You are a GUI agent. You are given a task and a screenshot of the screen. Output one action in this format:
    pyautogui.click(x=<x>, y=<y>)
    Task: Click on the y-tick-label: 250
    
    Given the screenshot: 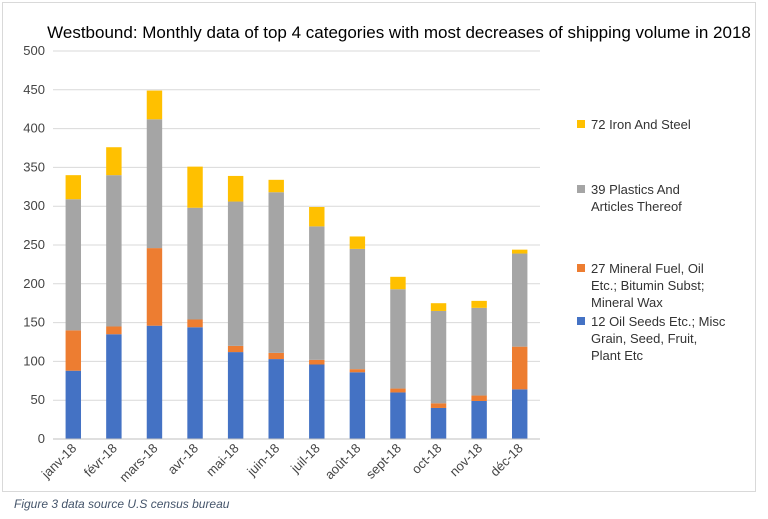 What is the action you would take?
    pyautogui.click(x=34, y=244)
    